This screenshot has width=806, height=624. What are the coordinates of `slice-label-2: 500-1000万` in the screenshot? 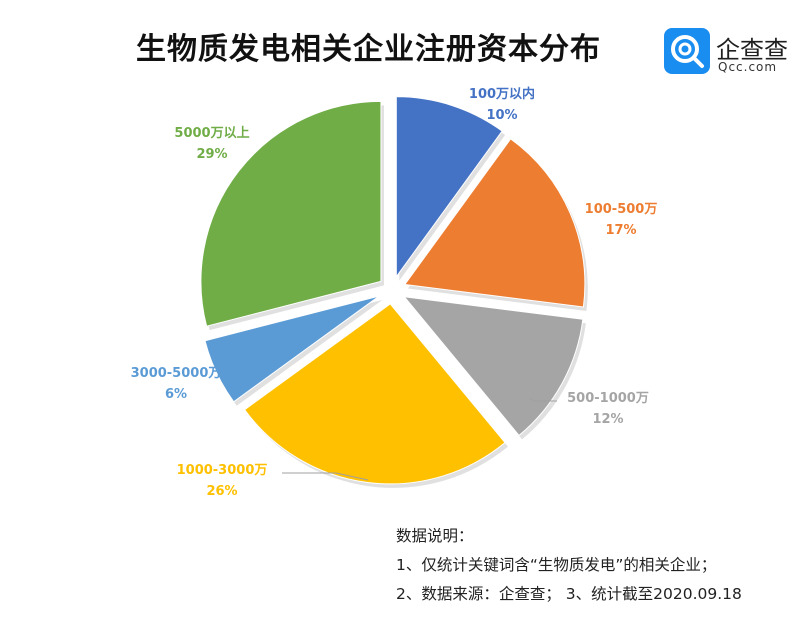 It's located at (608, 398).